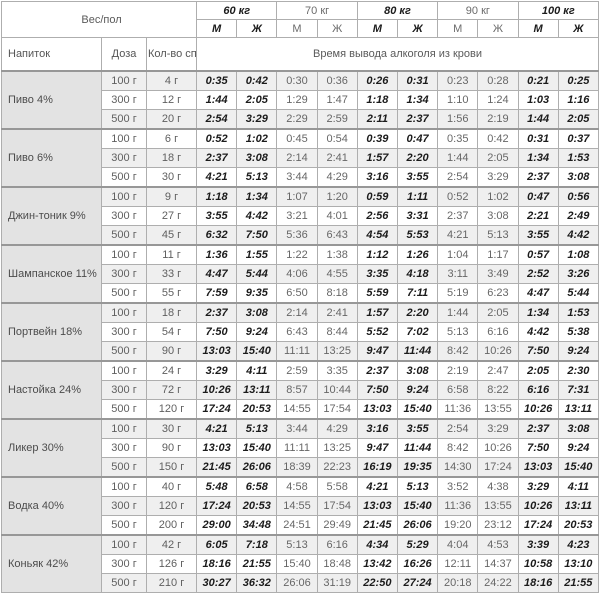 The width and height of the screenshot is (600, 594). Describe the element at coordinates (377, 564) in the screenshot. I see `elimination-time-cell: 13:42` at that location.